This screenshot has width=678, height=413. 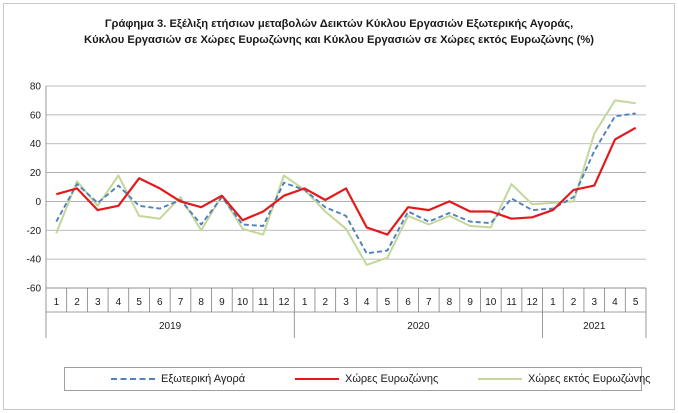 What do you see at coordinates (170, 326) in the screenshot?
I see `year-label: 2019` at bounding box center [170, 326].